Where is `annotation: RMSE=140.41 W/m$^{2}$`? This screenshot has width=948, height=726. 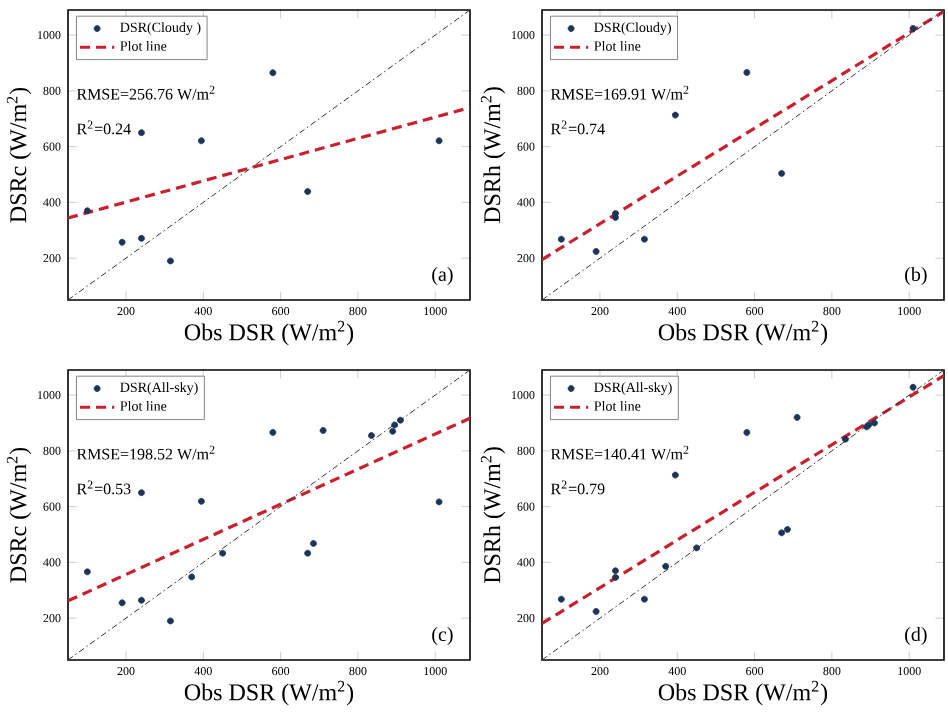 annotation: RMSE=140.41 W/m$^{2}$ is located at coordinates (619, 452).